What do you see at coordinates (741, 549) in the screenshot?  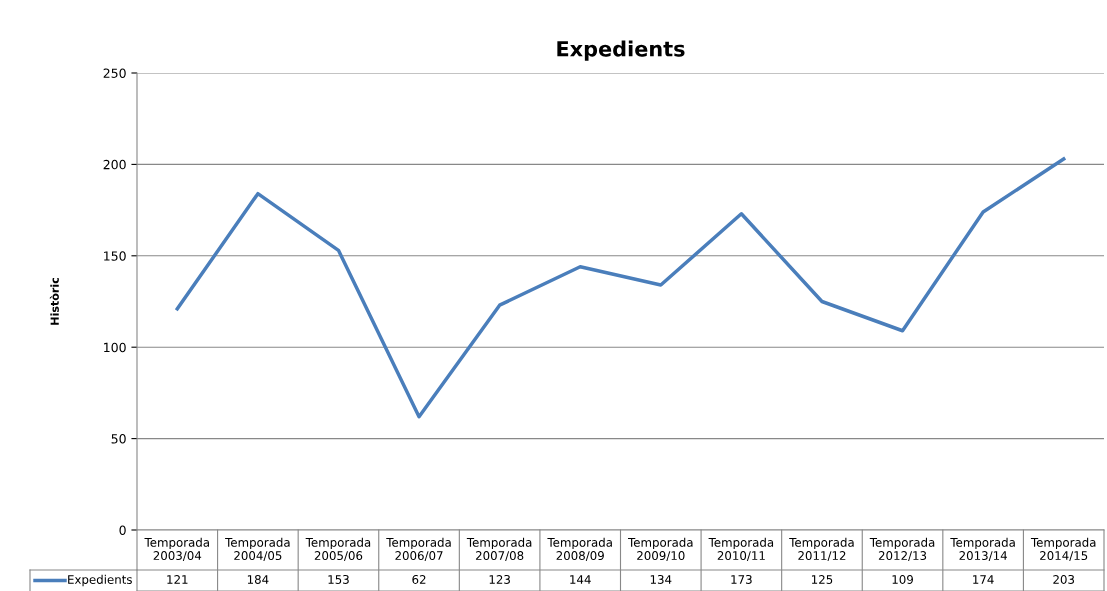 I see `x-tick-label: Temporada 2010/11` at bounding box center [741, 549].